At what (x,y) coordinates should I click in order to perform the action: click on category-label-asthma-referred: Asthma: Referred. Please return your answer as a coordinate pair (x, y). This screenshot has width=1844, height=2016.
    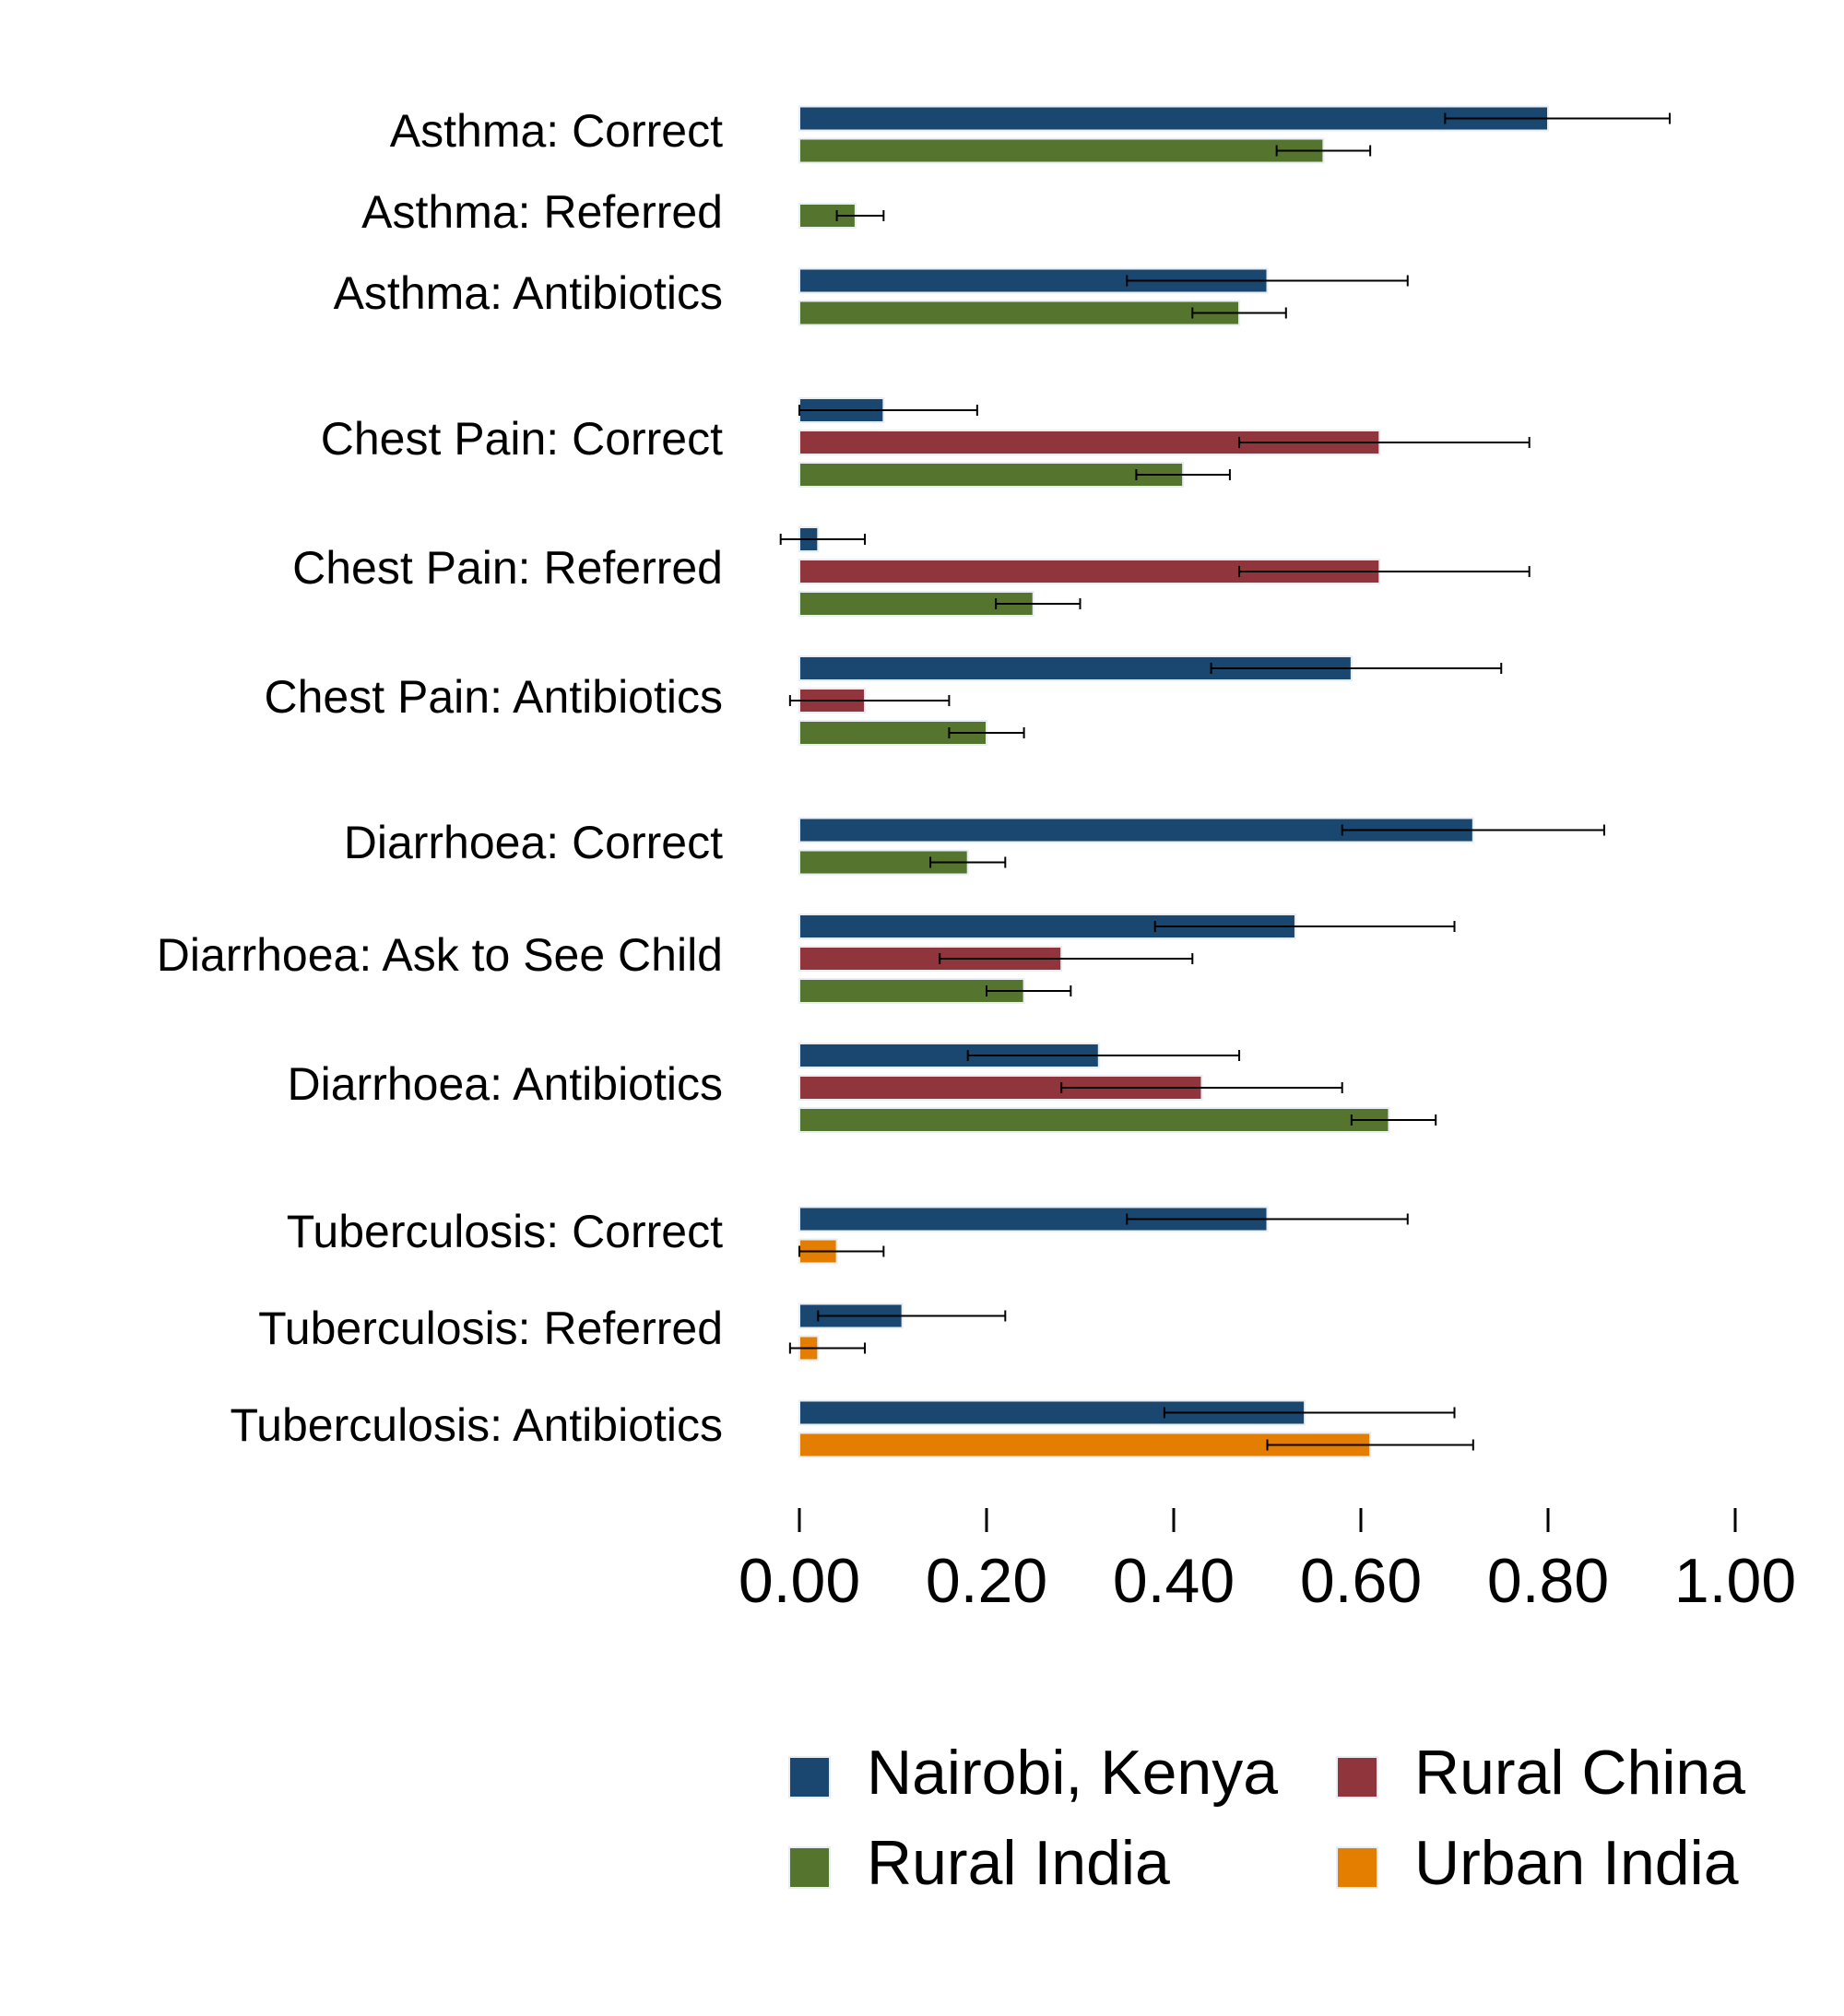
    Looking at the image, I should click on (542, 212).